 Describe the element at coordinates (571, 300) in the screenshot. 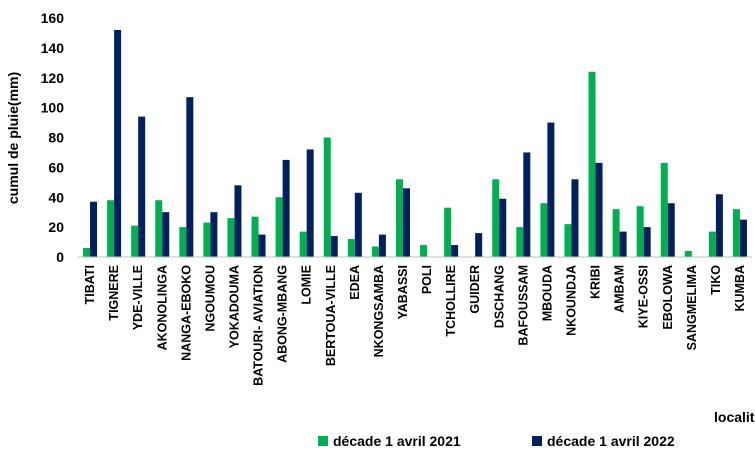

I see `x-category-label: NKOUNDJA` at that location.